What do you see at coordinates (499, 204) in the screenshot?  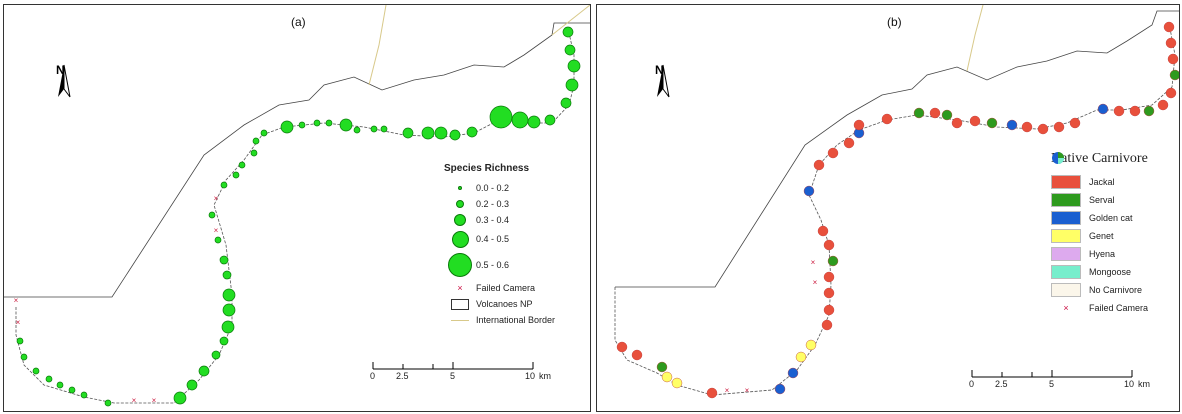 I see `legend-class-2: 0.2 - 0.3` at bounding box center [499, 204].